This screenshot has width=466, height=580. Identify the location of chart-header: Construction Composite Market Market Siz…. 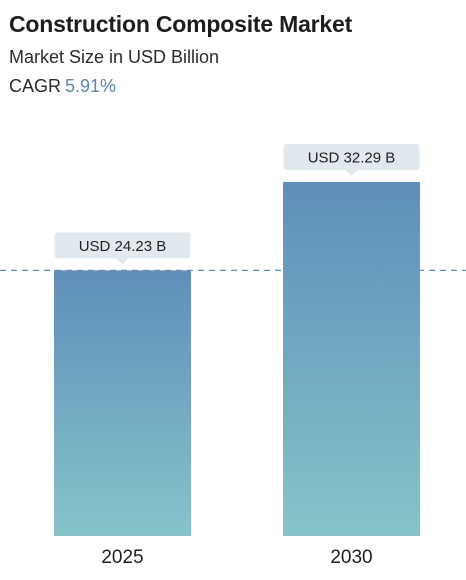
(180, 53).